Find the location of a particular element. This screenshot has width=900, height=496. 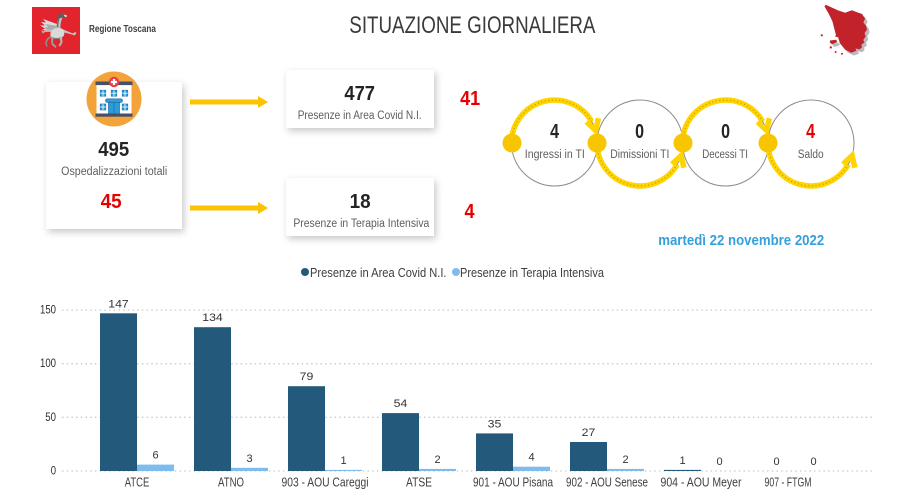

svg-text: 904 - AOU Meyer is located at coordinates (702, 482).